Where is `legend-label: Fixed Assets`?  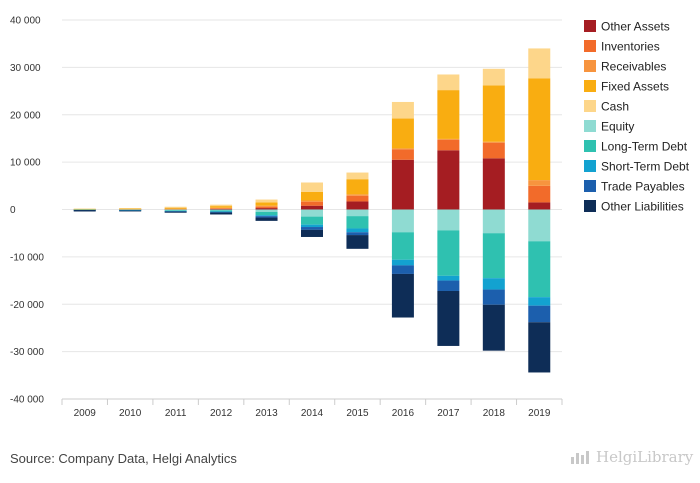
legend-label: Fixed Assets is located at coordinates (635, 87).